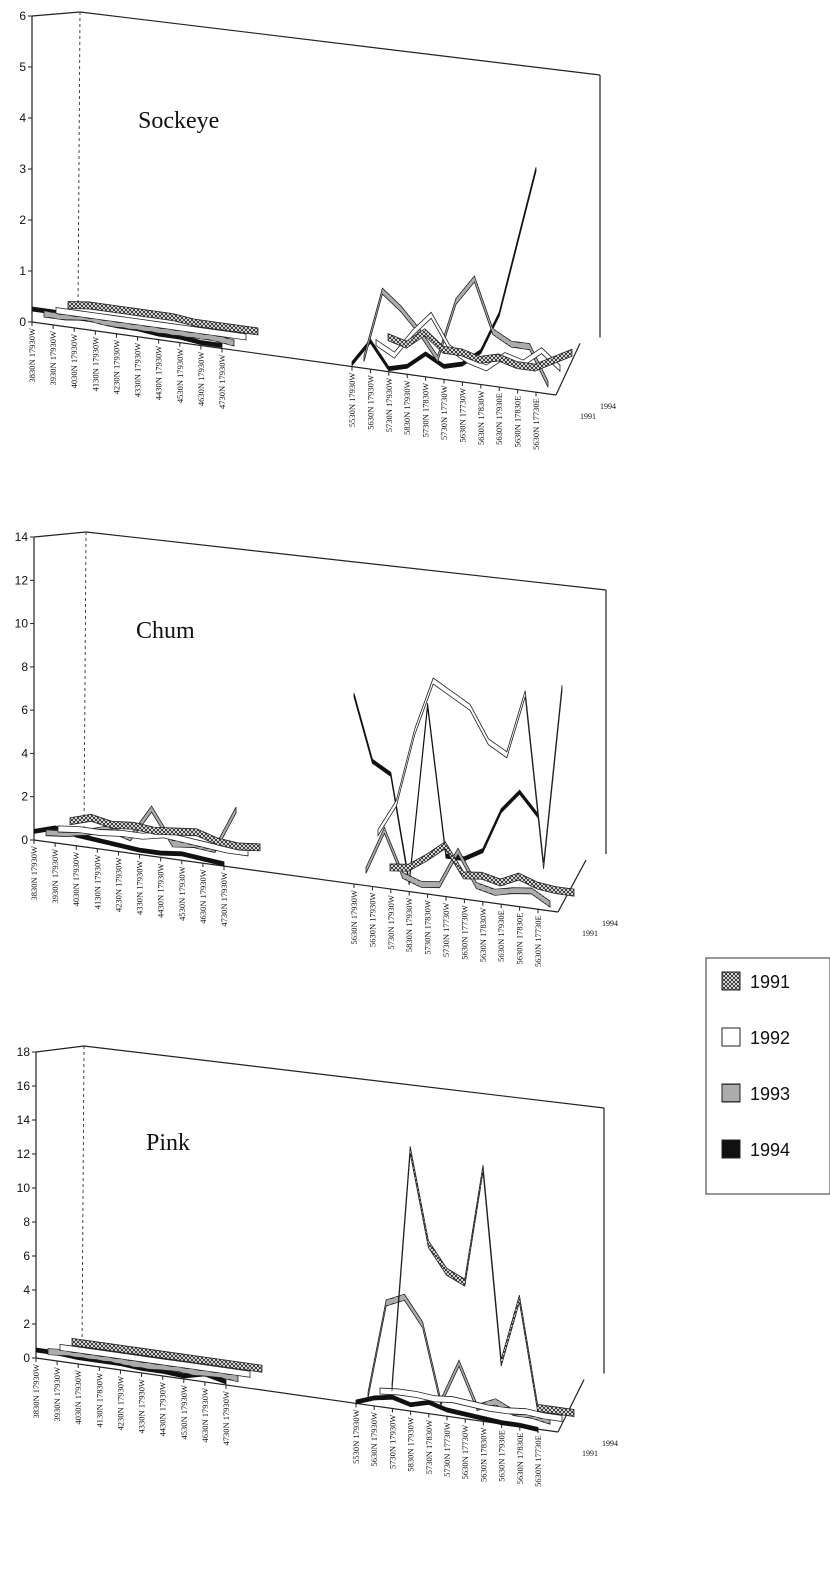  Describe the element at coordinates (483, 935) in the screenshot. I see `x-tick-label: 5630N 17830W` at that location.